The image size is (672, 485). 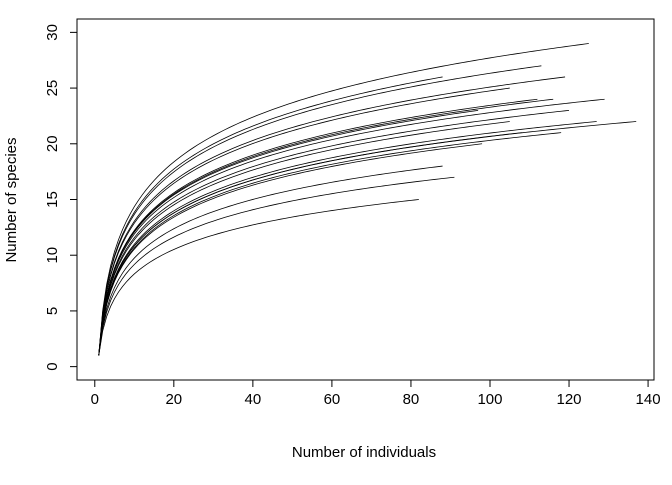 What do you see at coordinates (52, 143) in the screenshot?
I see `y-tick-label: 20` at bounding box center [52, 143].